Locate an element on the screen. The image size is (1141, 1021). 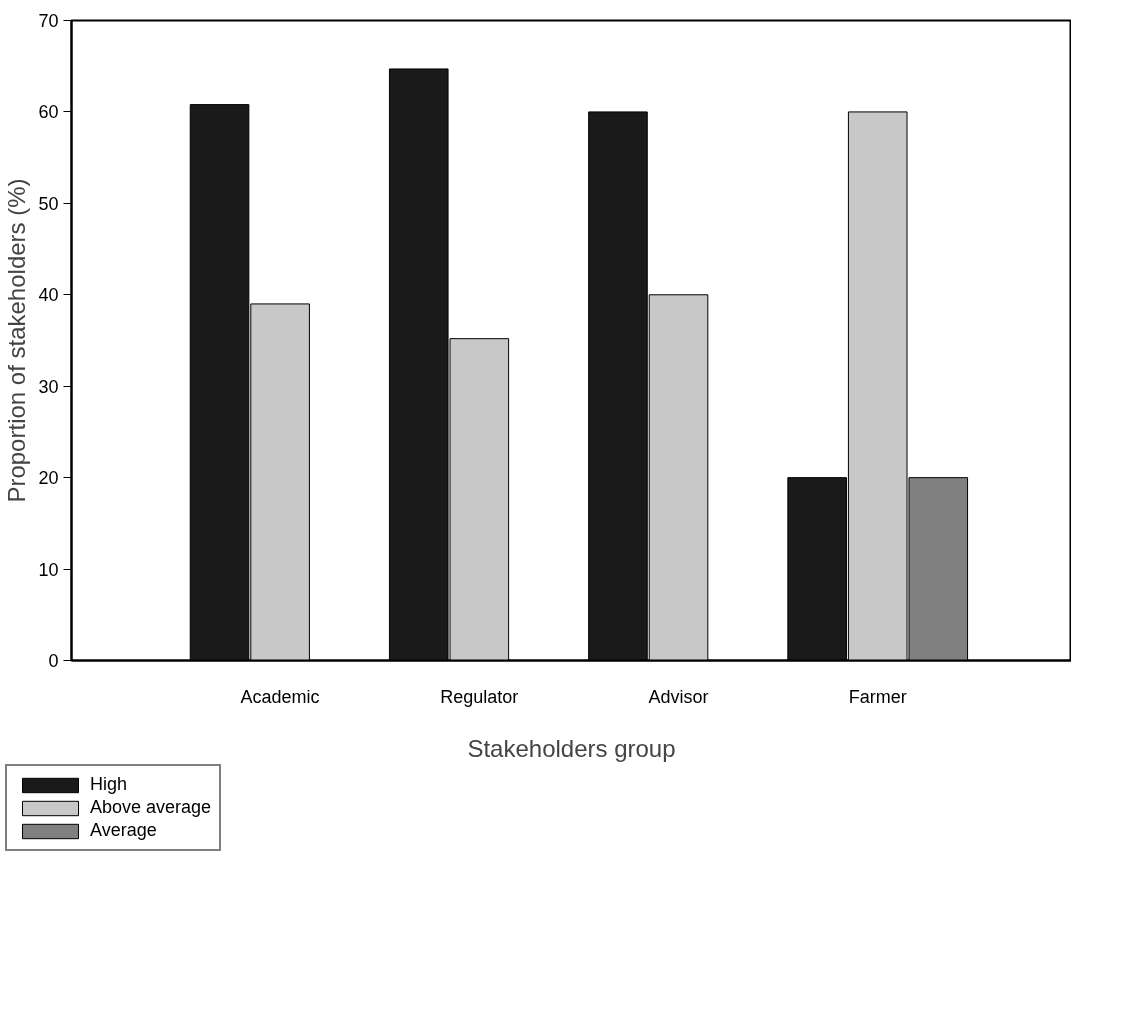
y-tick-label: 50 is located at coordinates (48, 203).